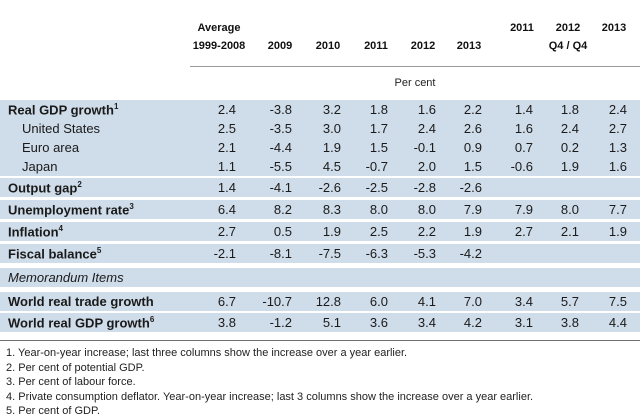 Image resolution: width=640 pixels, height=420 pixels. Describe the element at coordinates (71, 382) in the screenshot. I see `footnote: 3. Per cent of labour force.` at that location.